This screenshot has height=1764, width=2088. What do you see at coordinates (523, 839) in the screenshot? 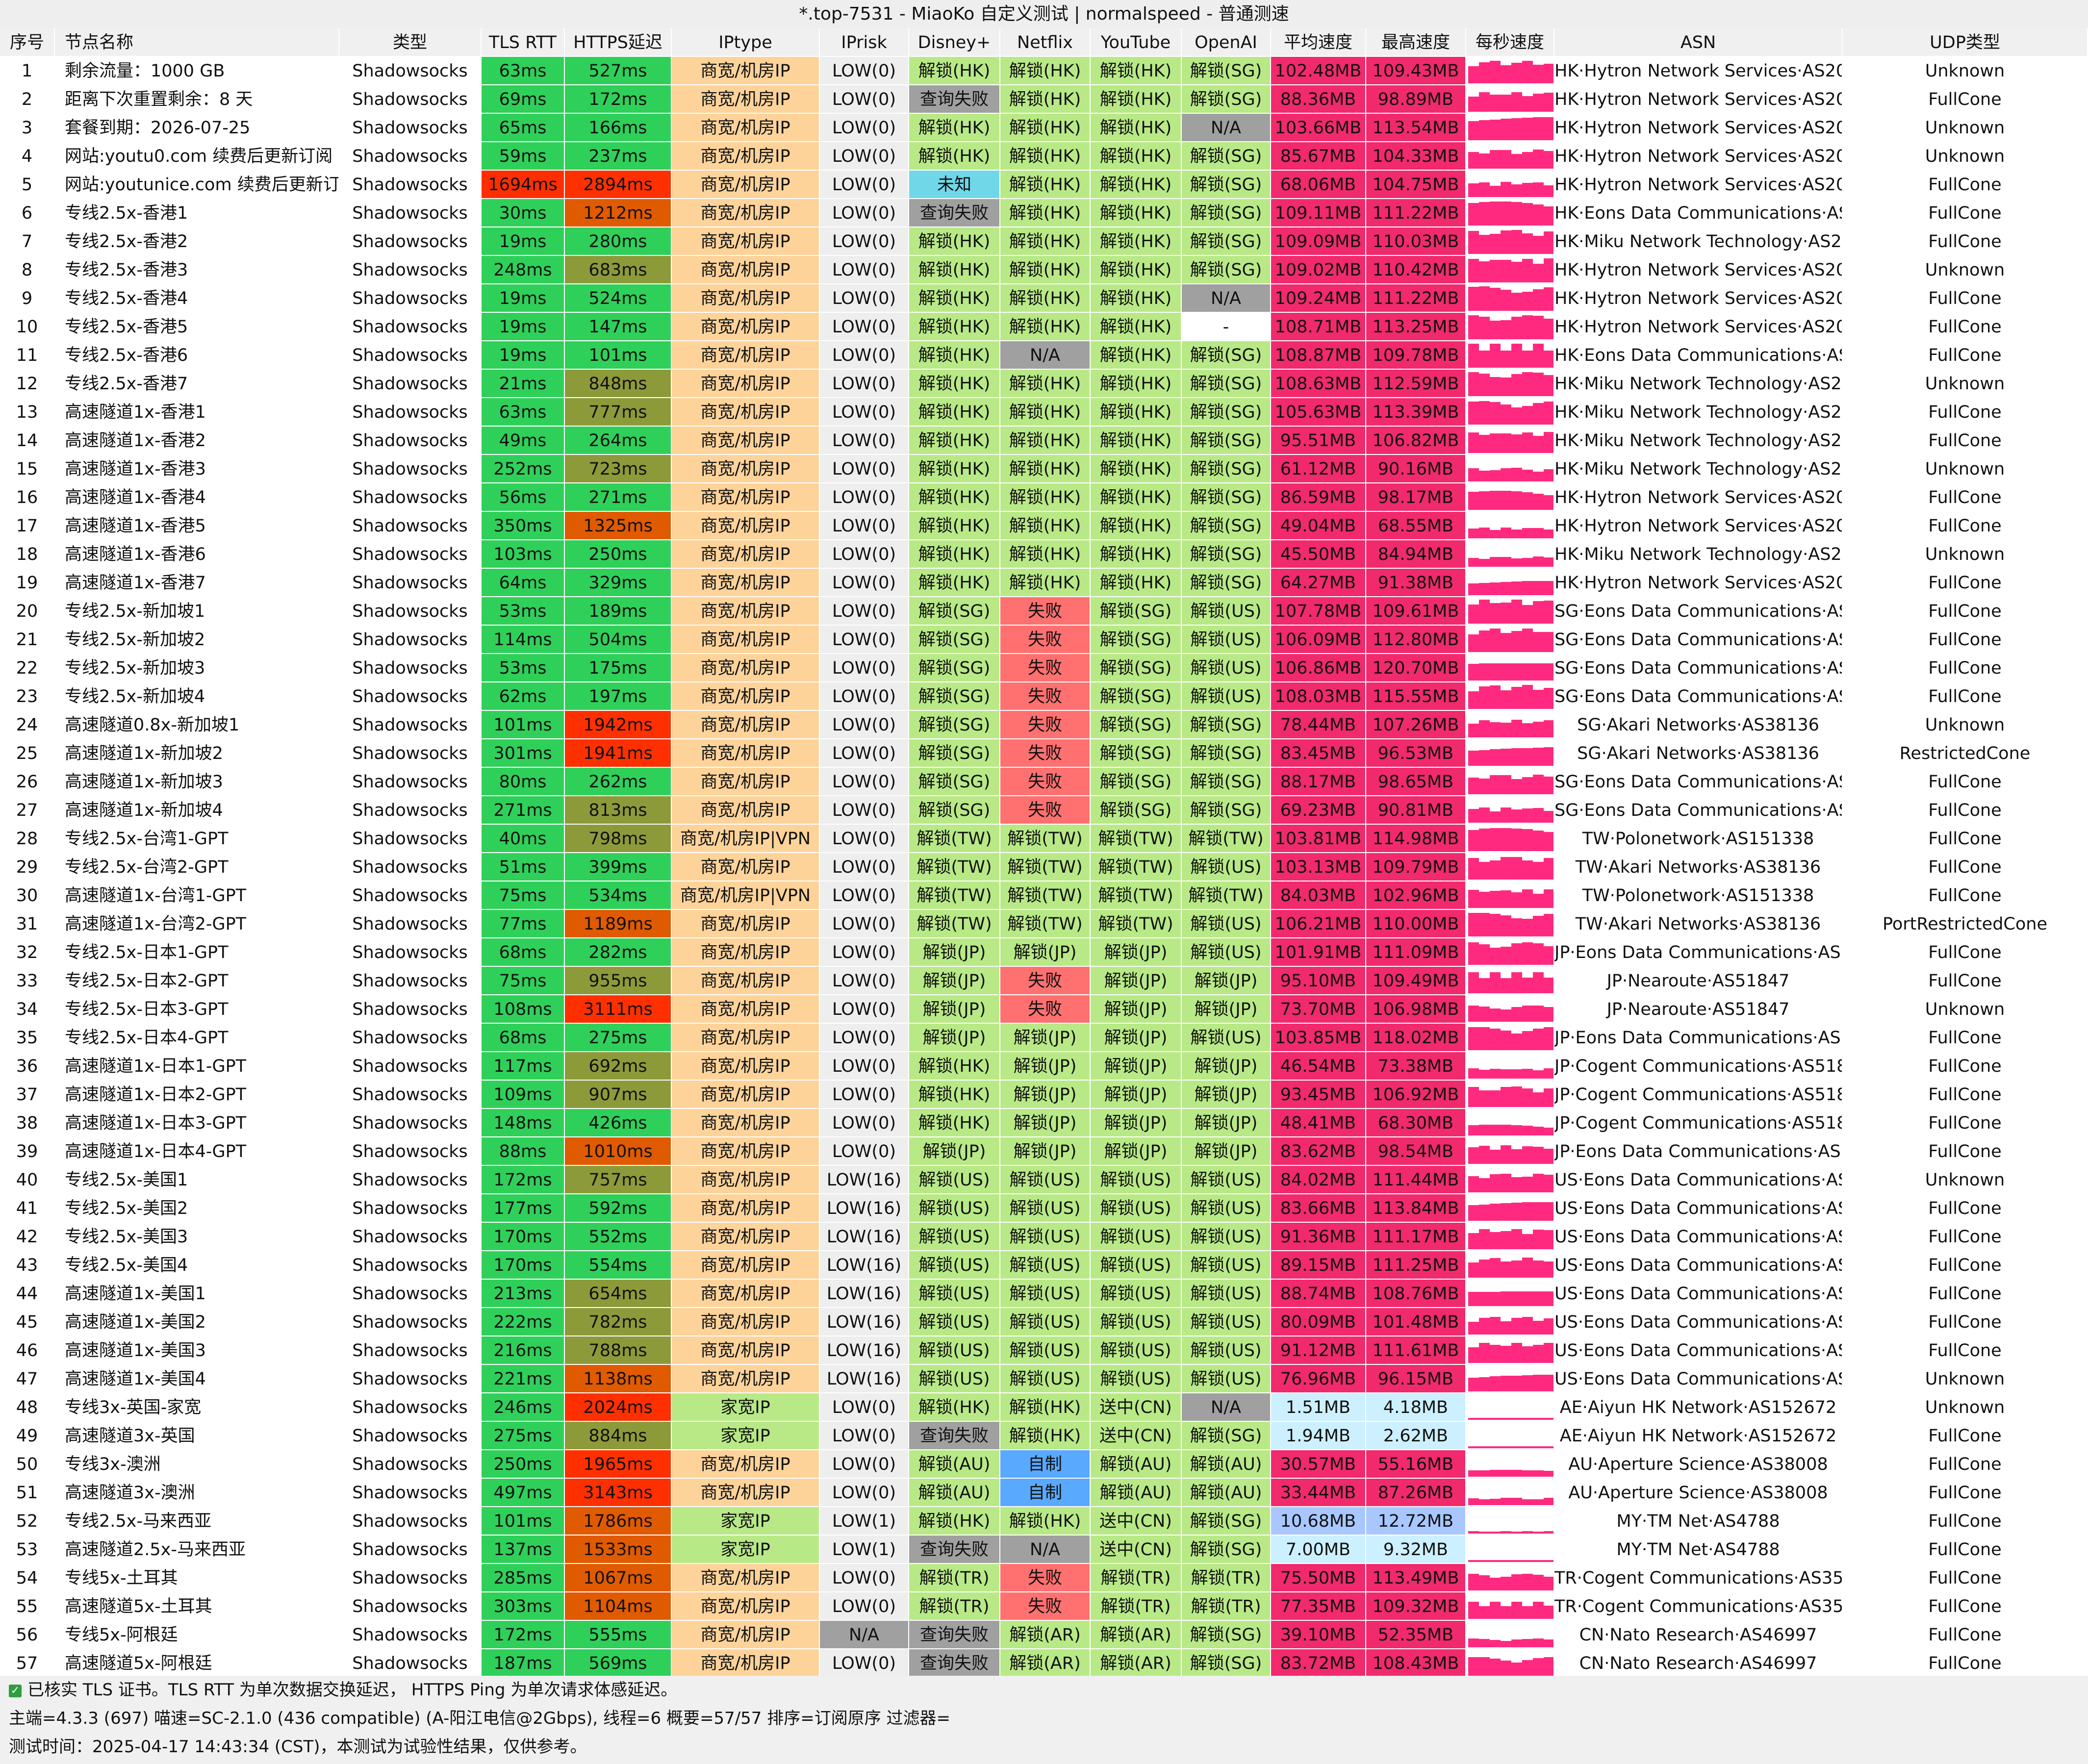
I see `cell-tls-rtt: 40ms` at bounding box center [523, 839].